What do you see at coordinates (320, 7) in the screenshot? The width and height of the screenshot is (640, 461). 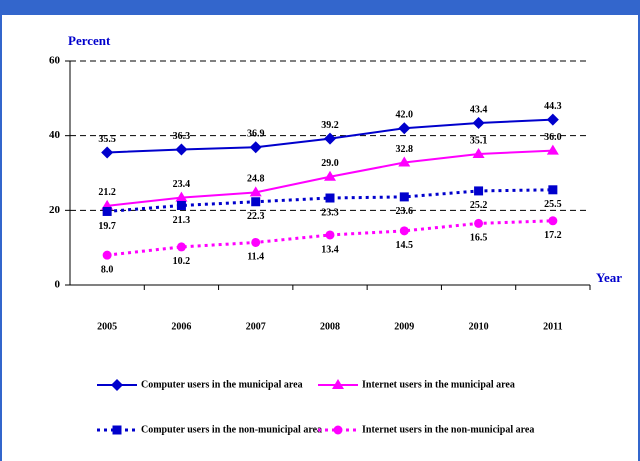 I see `top-bar` at bounding box center [320, 7].